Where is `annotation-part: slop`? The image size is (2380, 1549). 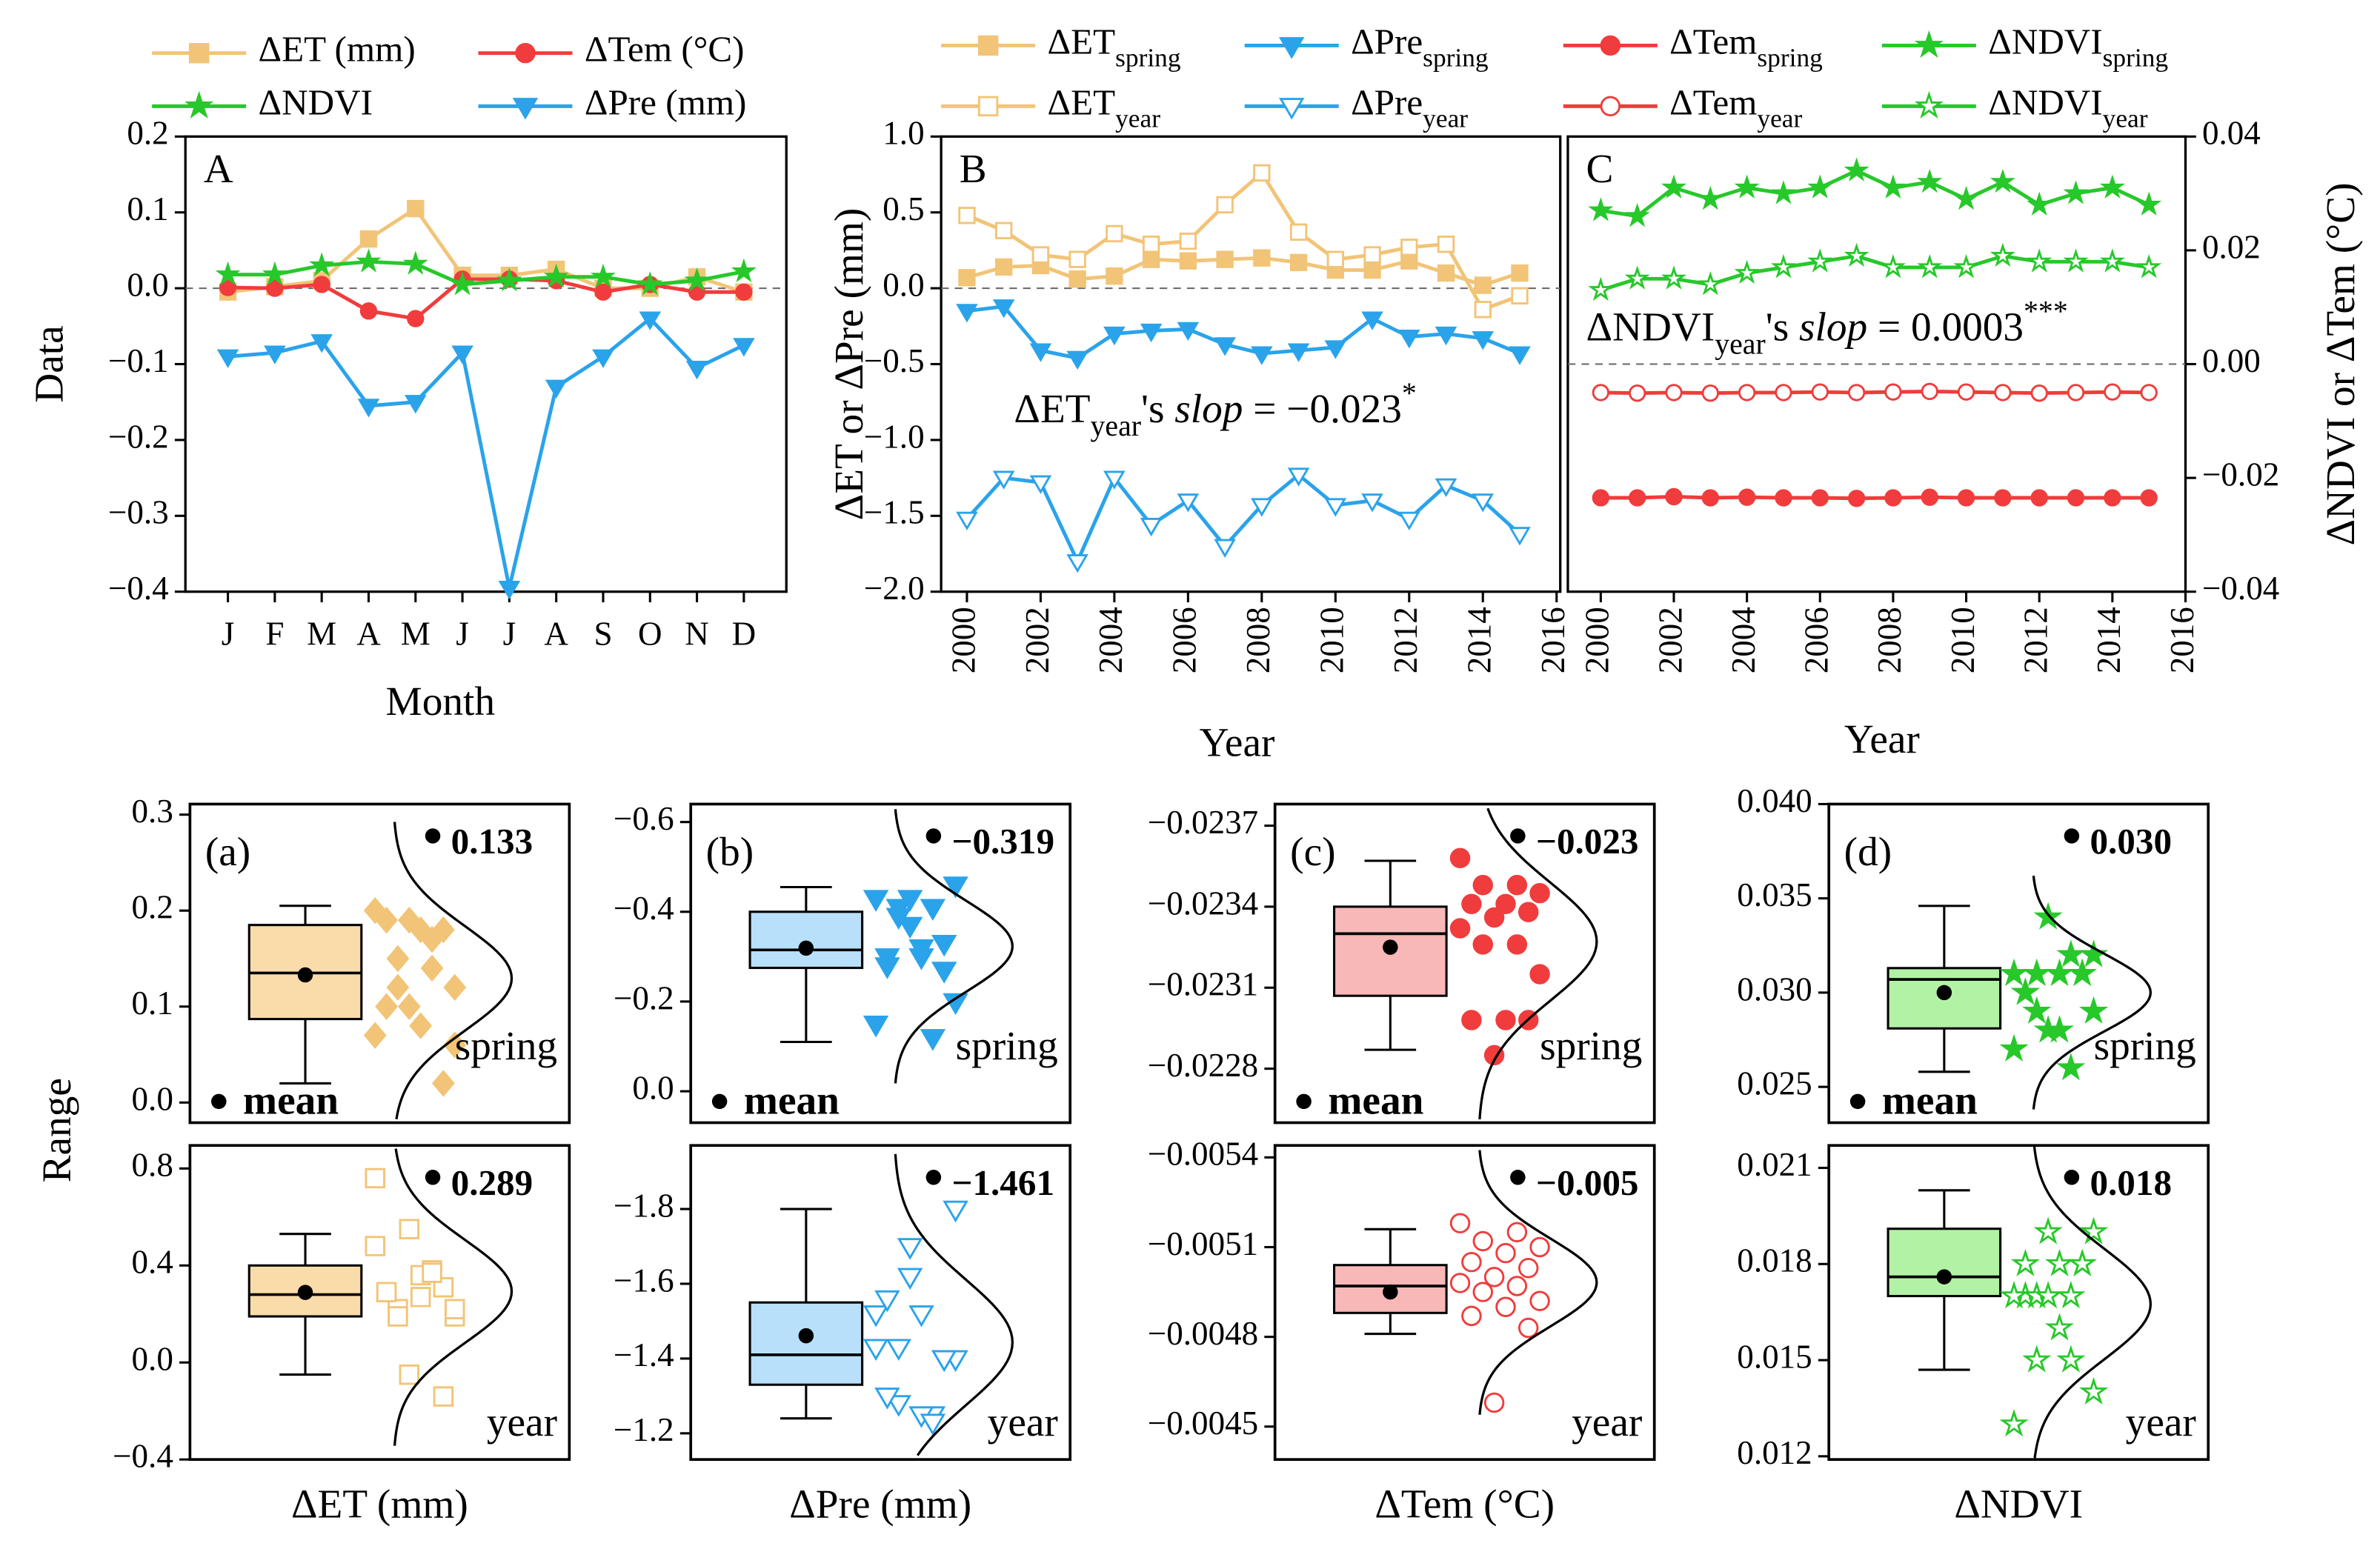
annotation-part: slop is located at coordinates (1833, 326).